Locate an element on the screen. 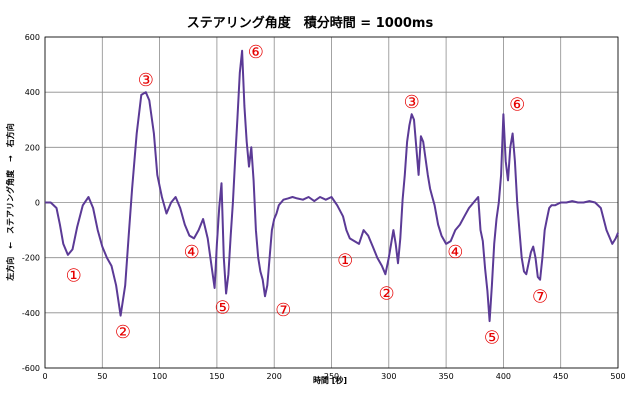  chart-title: ステアリング角度 積分時間 = 1000ms is located at coordinates (310, 23).